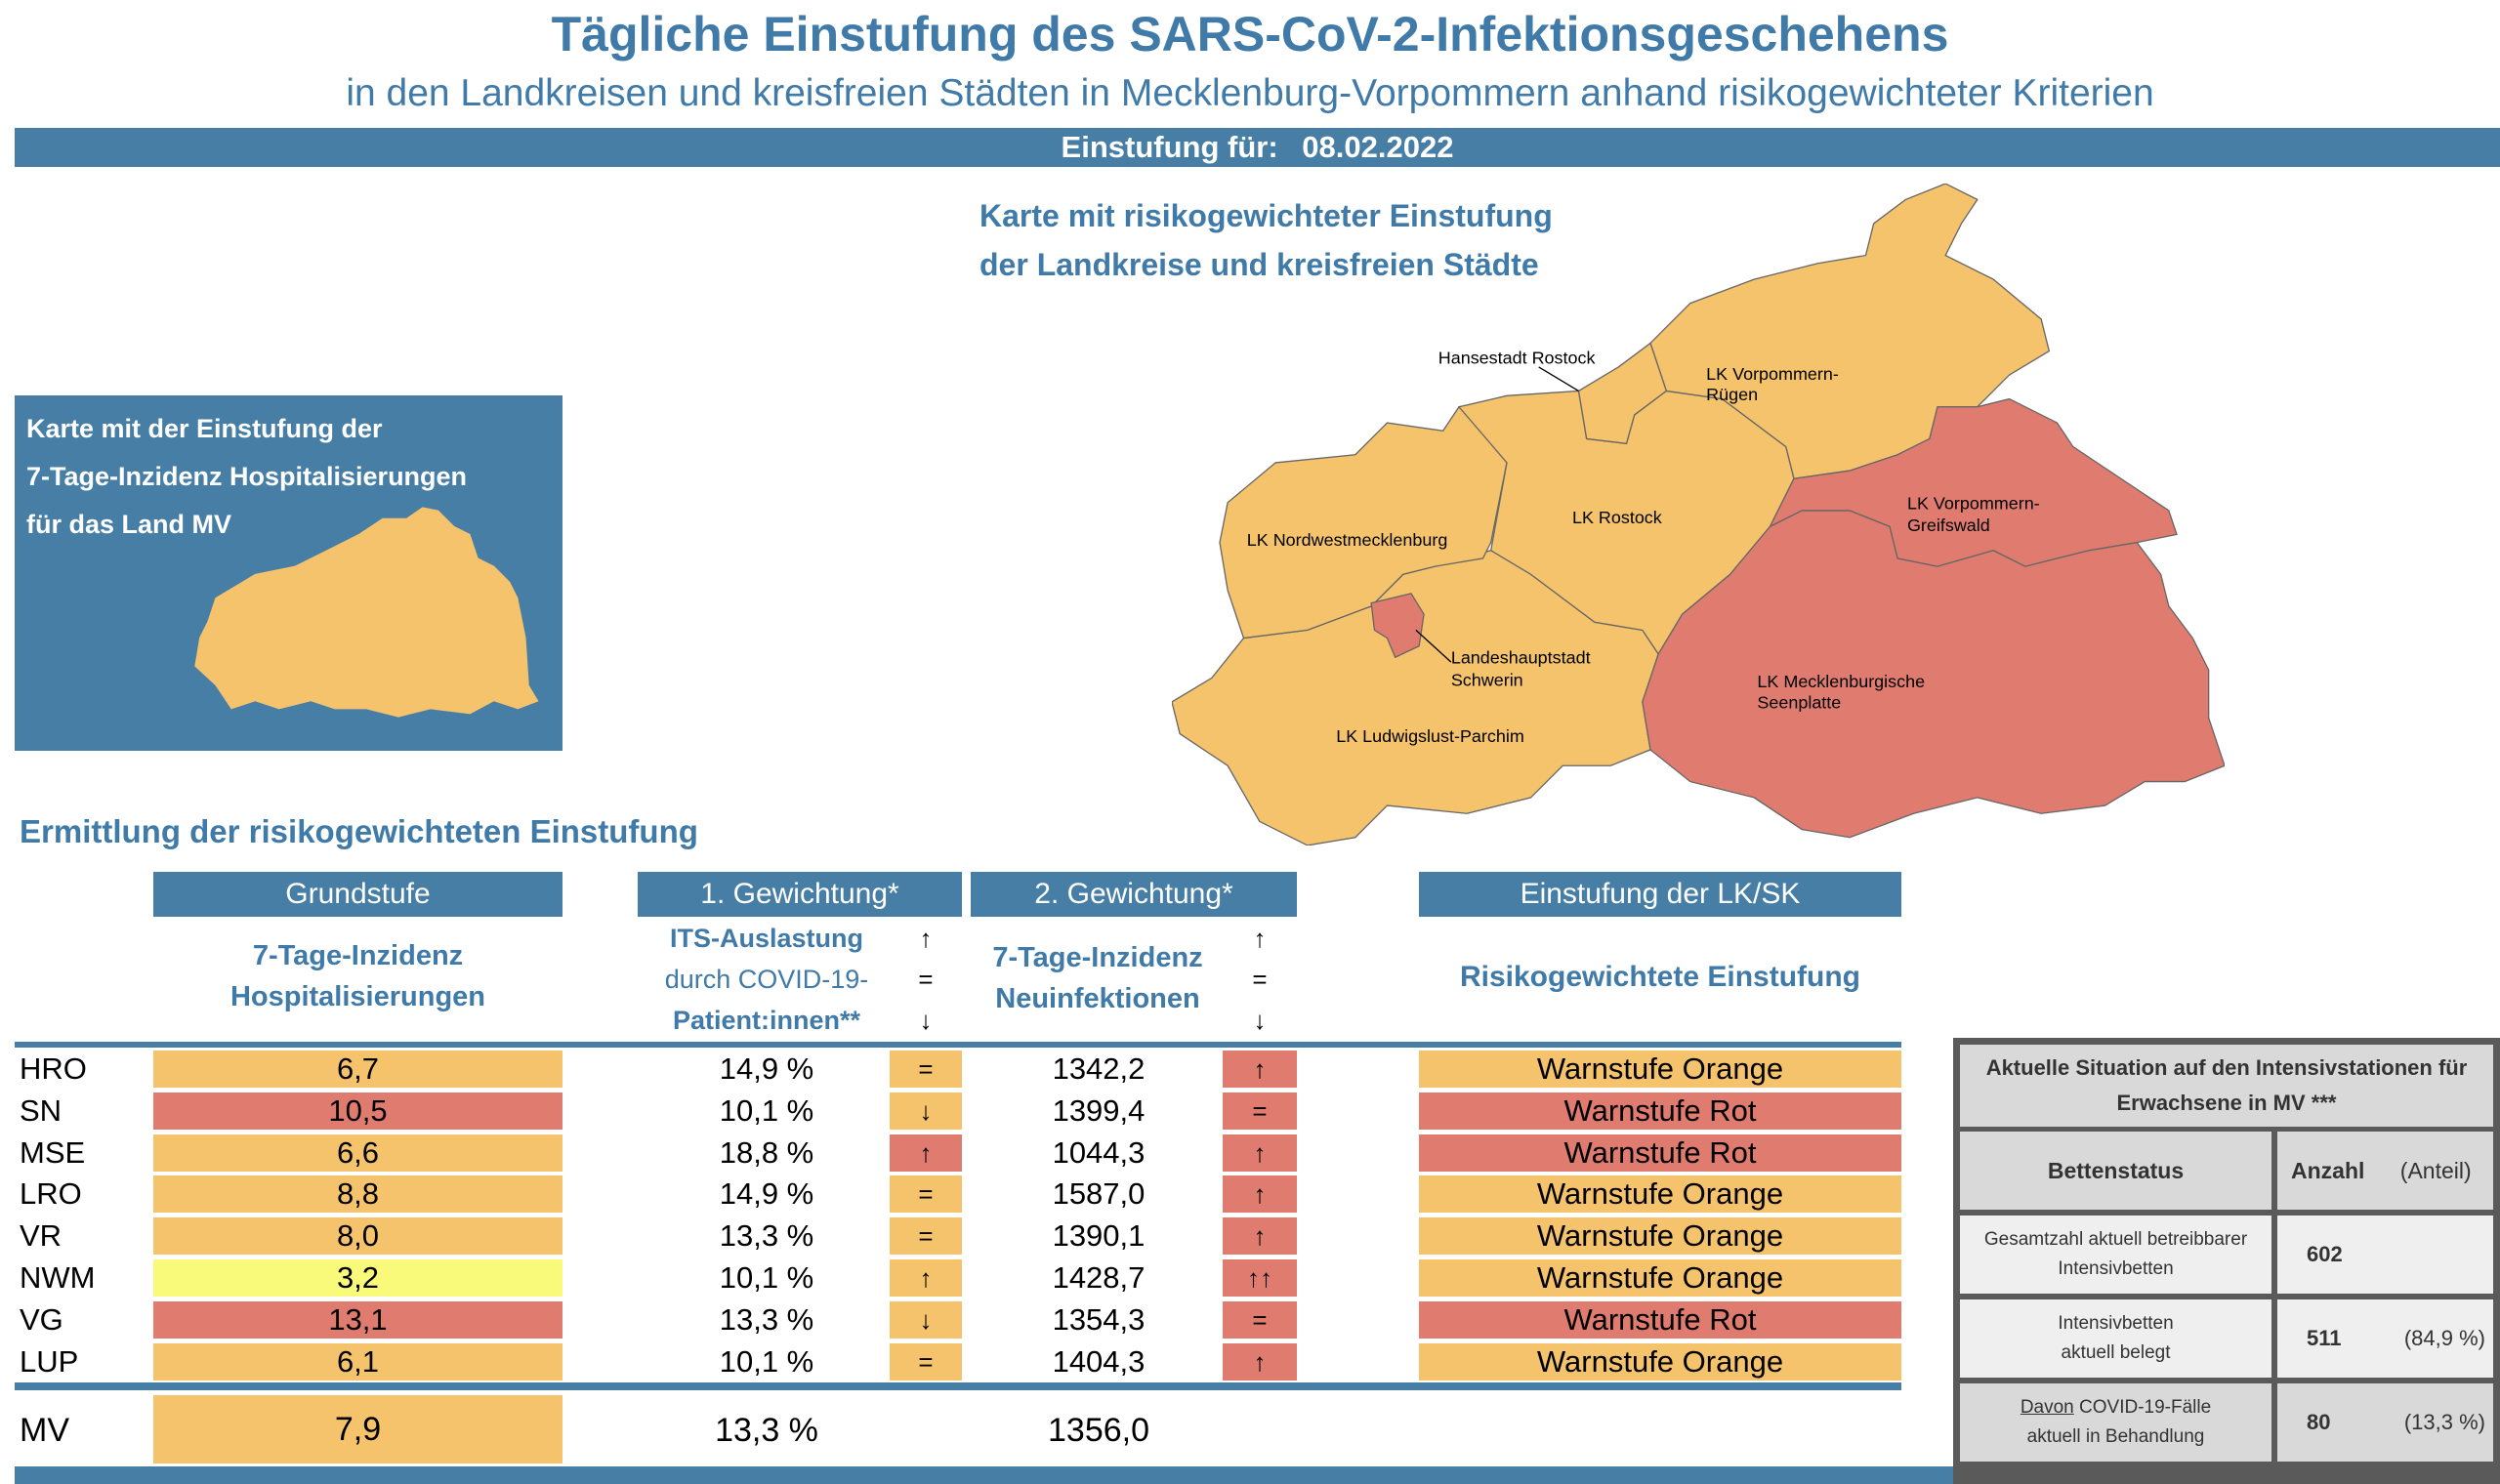  What do you see at coordinates (1099, 1236) in the screenshot?
I see `neuinfektionen-value: 1390,1` at bounding box center [1099, 1236].